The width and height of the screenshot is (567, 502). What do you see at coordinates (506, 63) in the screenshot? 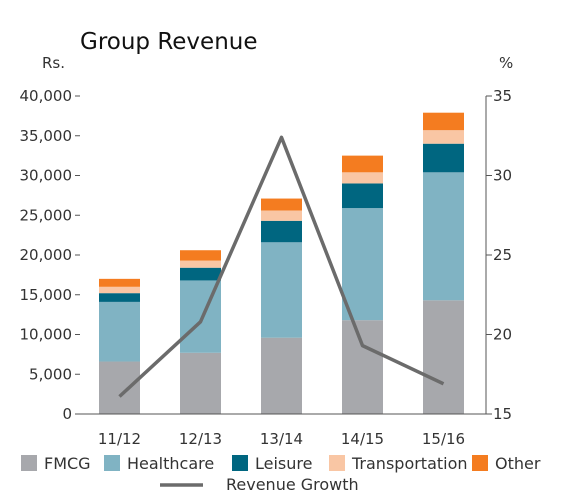
I see `right-axis-unit: %` at bounding box center [506, 63].